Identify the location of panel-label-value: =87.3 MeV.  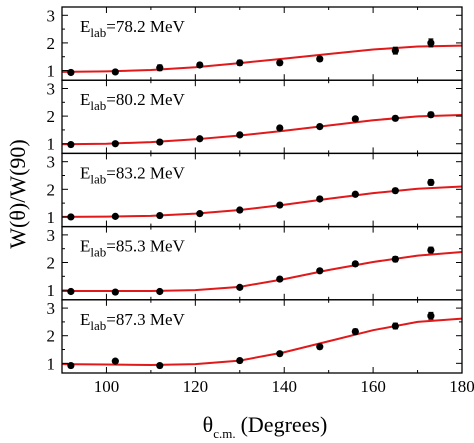
(145, 319).